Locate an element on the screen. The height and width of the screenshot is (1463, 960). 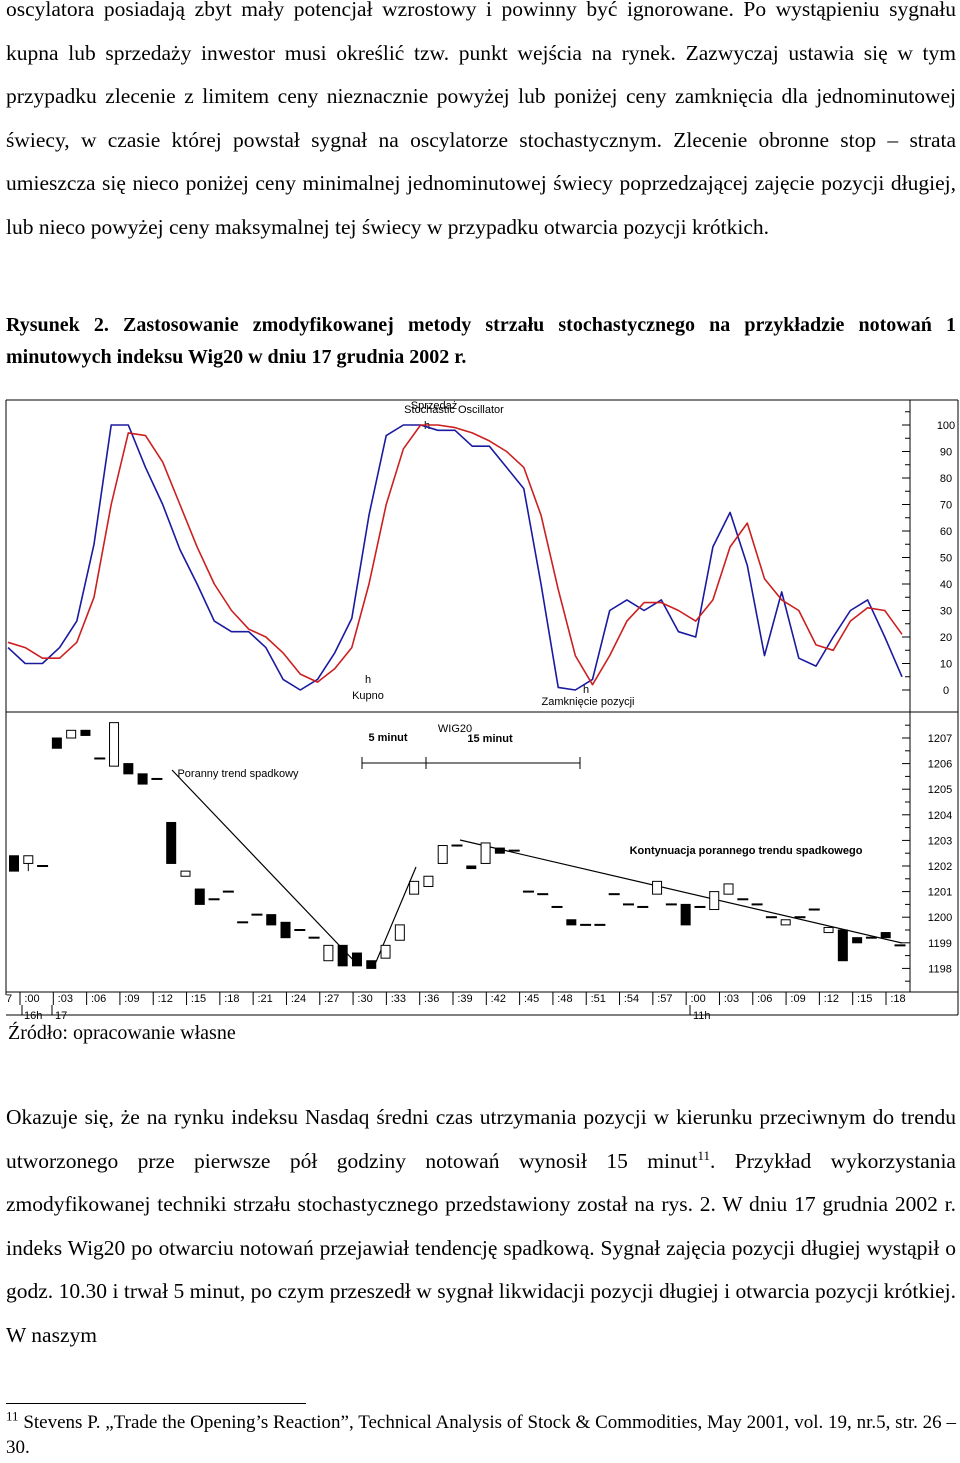
downtrend-continuation-label: Kontynuacja porannego trendu spadkowego is located at coordinates (746, 851).